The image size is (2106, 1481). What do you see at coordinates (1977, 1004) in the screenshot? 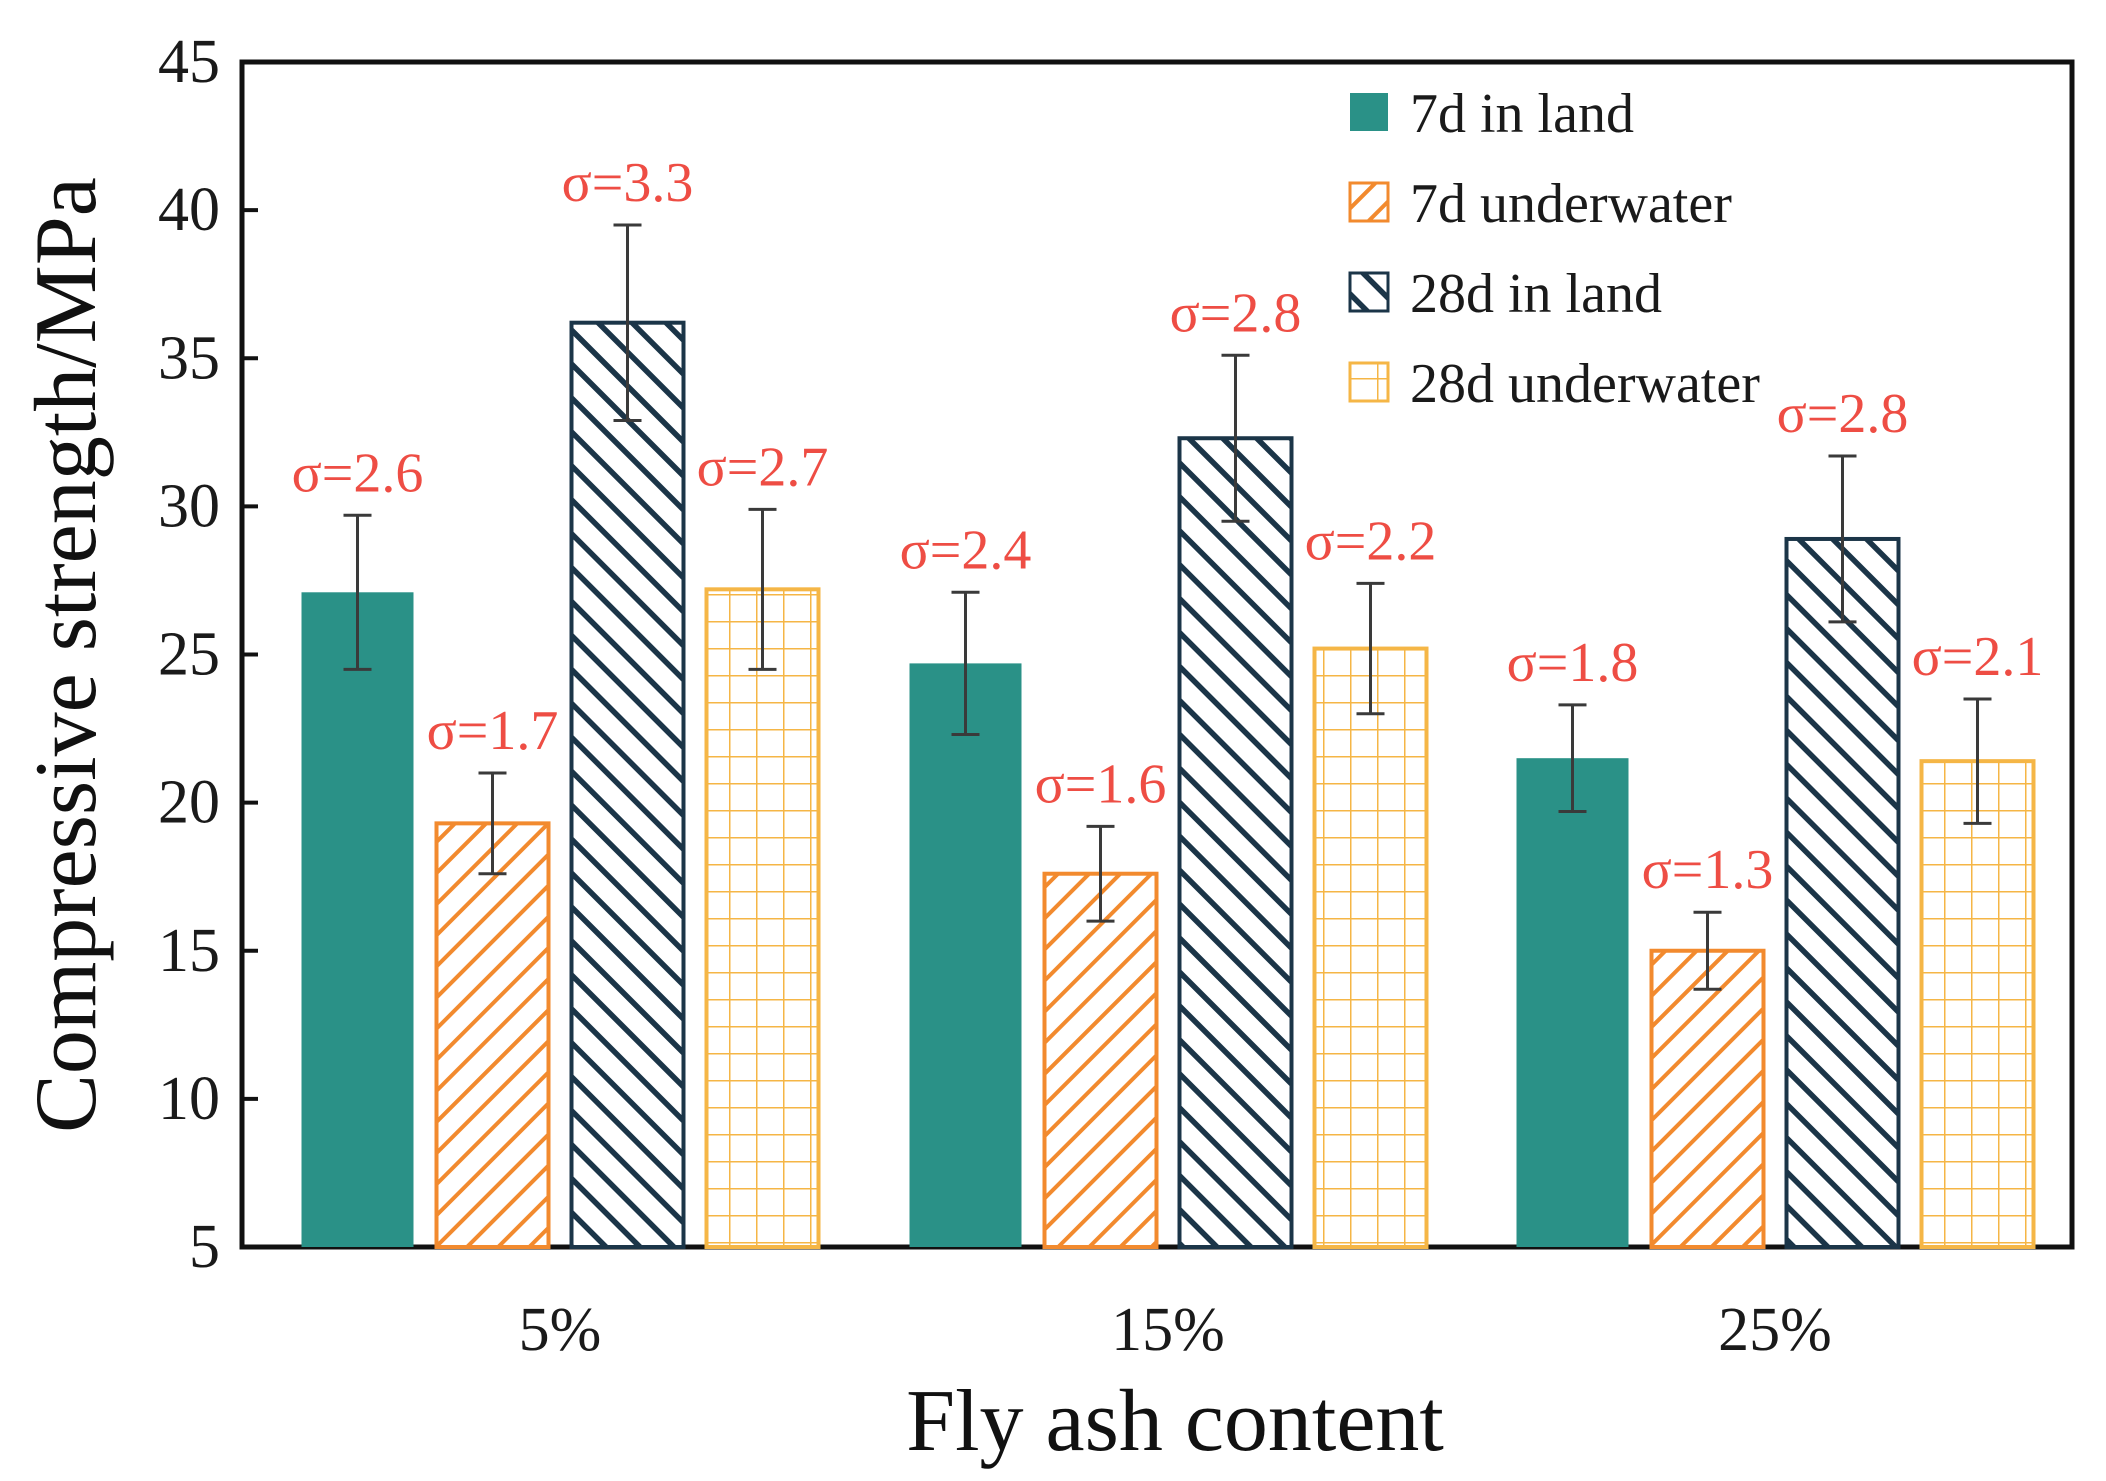
I see `bar-28d-underwater-25pct` at bounding box center [1977, 1004].